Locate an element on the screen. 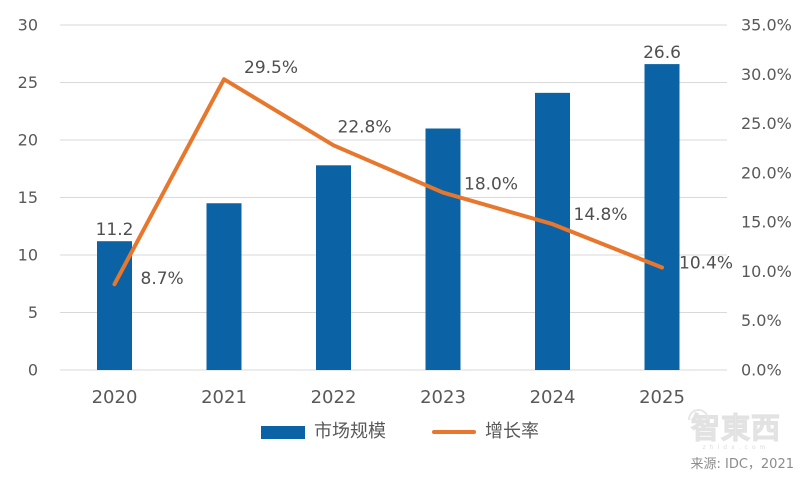 This screenshot has height=480, width=800. legend-item-market-size: 市场规模 is located at coordinates (323, 432).